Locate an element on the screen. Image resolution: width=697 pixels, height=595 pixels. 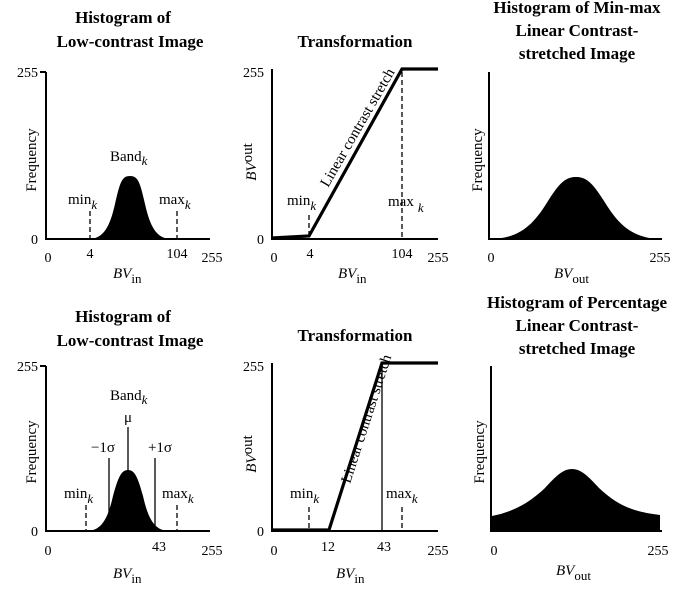
bottom-trans-ymax: 255 is located at coordinates (253, 367).